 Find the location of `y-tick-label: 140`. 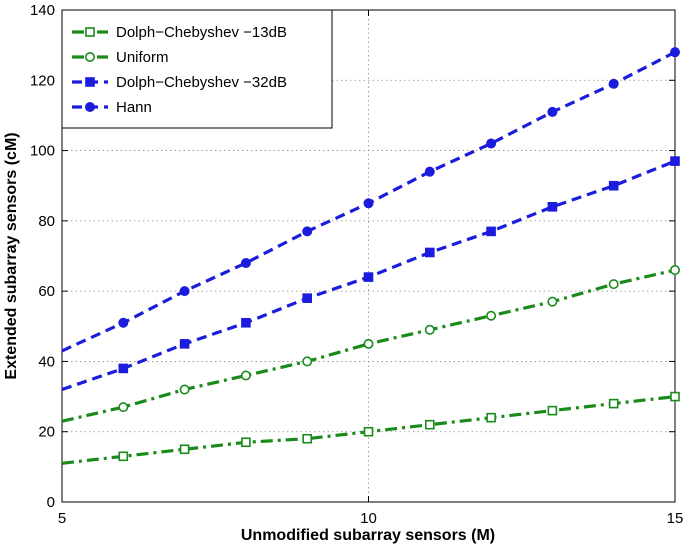

y-tick-label: 140 is located at coordinates (42, 10).